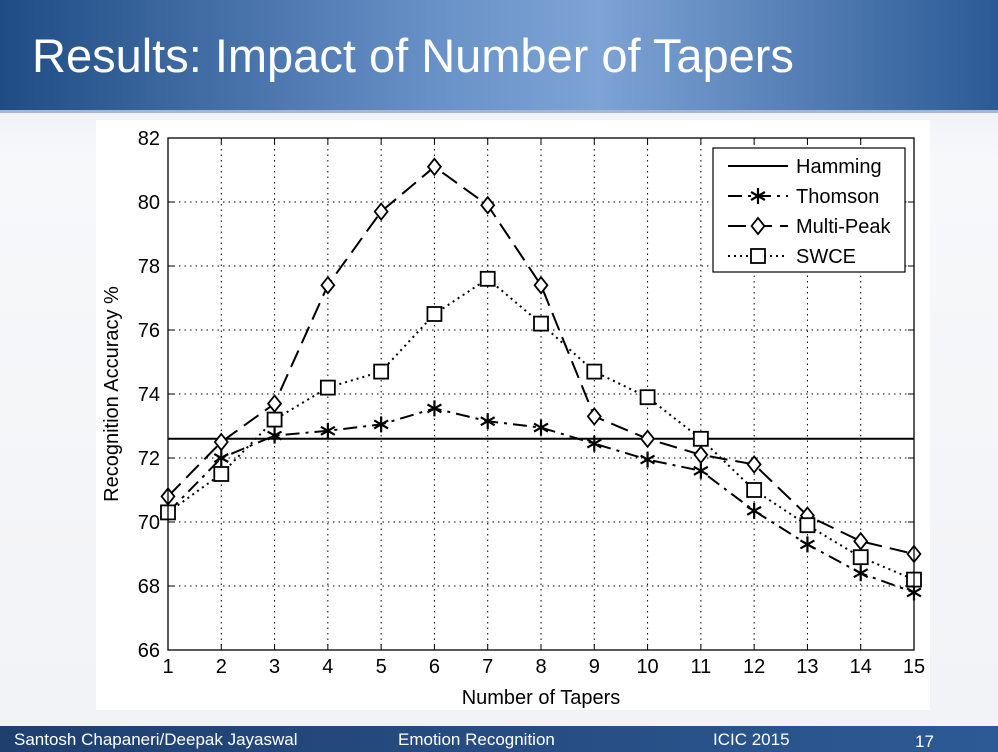  I want to click on x-axis-label: Number of Tapers, so click(541, 698).